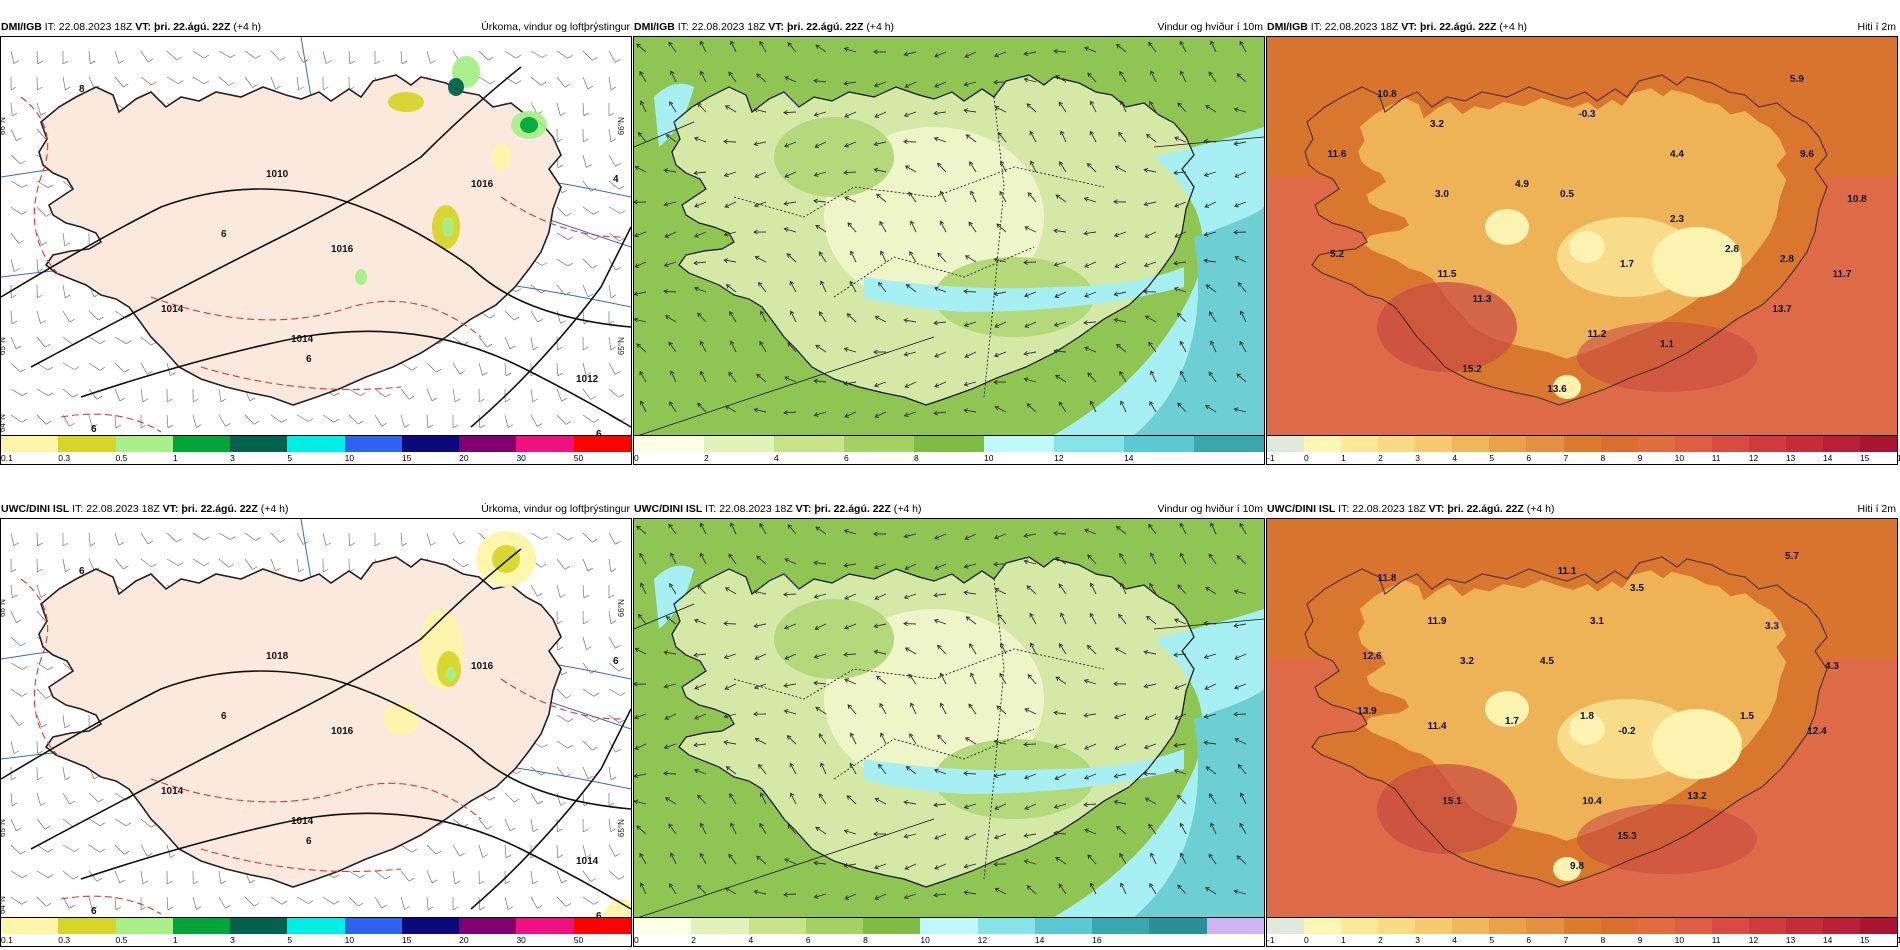 This screenshot has height=950, width=1900. What do you see at coordinates (1637, 588) in the screenshot?
I see `temperature-value: 3.5` at bounding box center [1637, 588].